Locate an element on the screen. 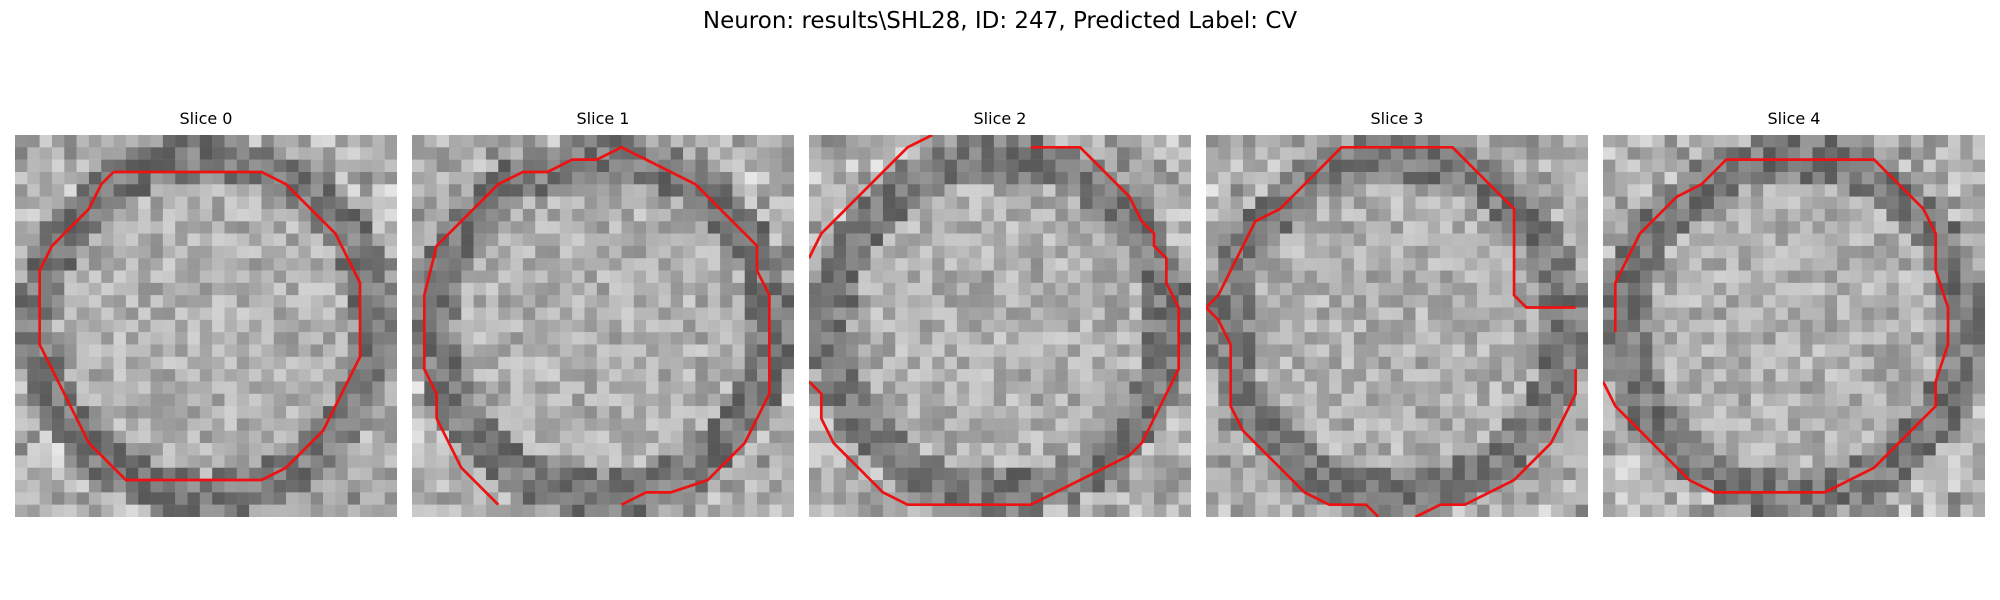 The height and width of the screenshot is (600, 2000). slice-1-pixels is located at coordinates (603, 326).